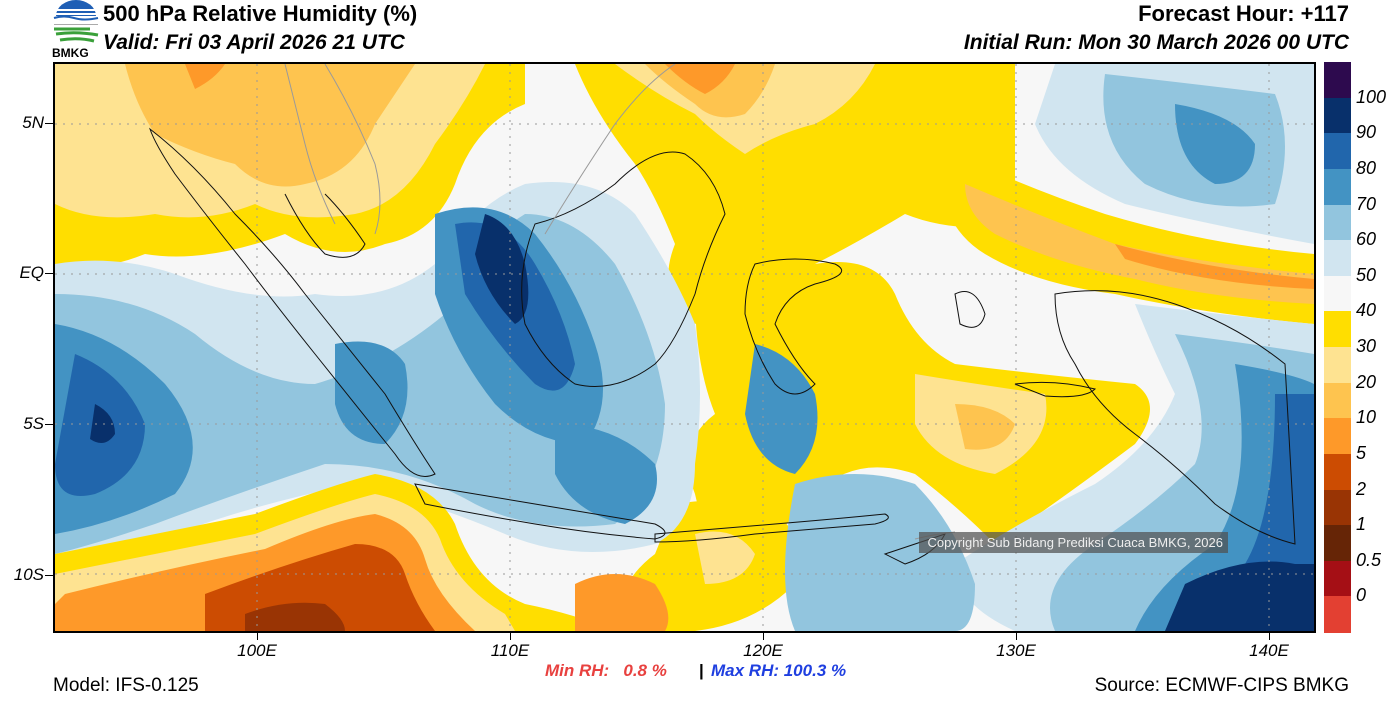 This screenshot has height=709, width=1400. What do you see at coordinates (76, 21) in the screenshot?
I see `bmkg-logo-emblem-icon` at bounding box center [76, 21].